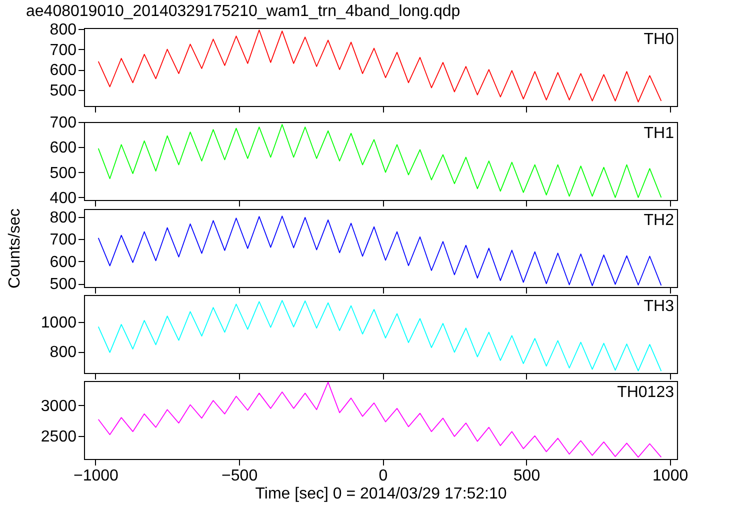  What do you see at coordinates (15, 248) in the screenshot?
I see `y-axis-title: Counts/sec` at bounding box center [15, 248].